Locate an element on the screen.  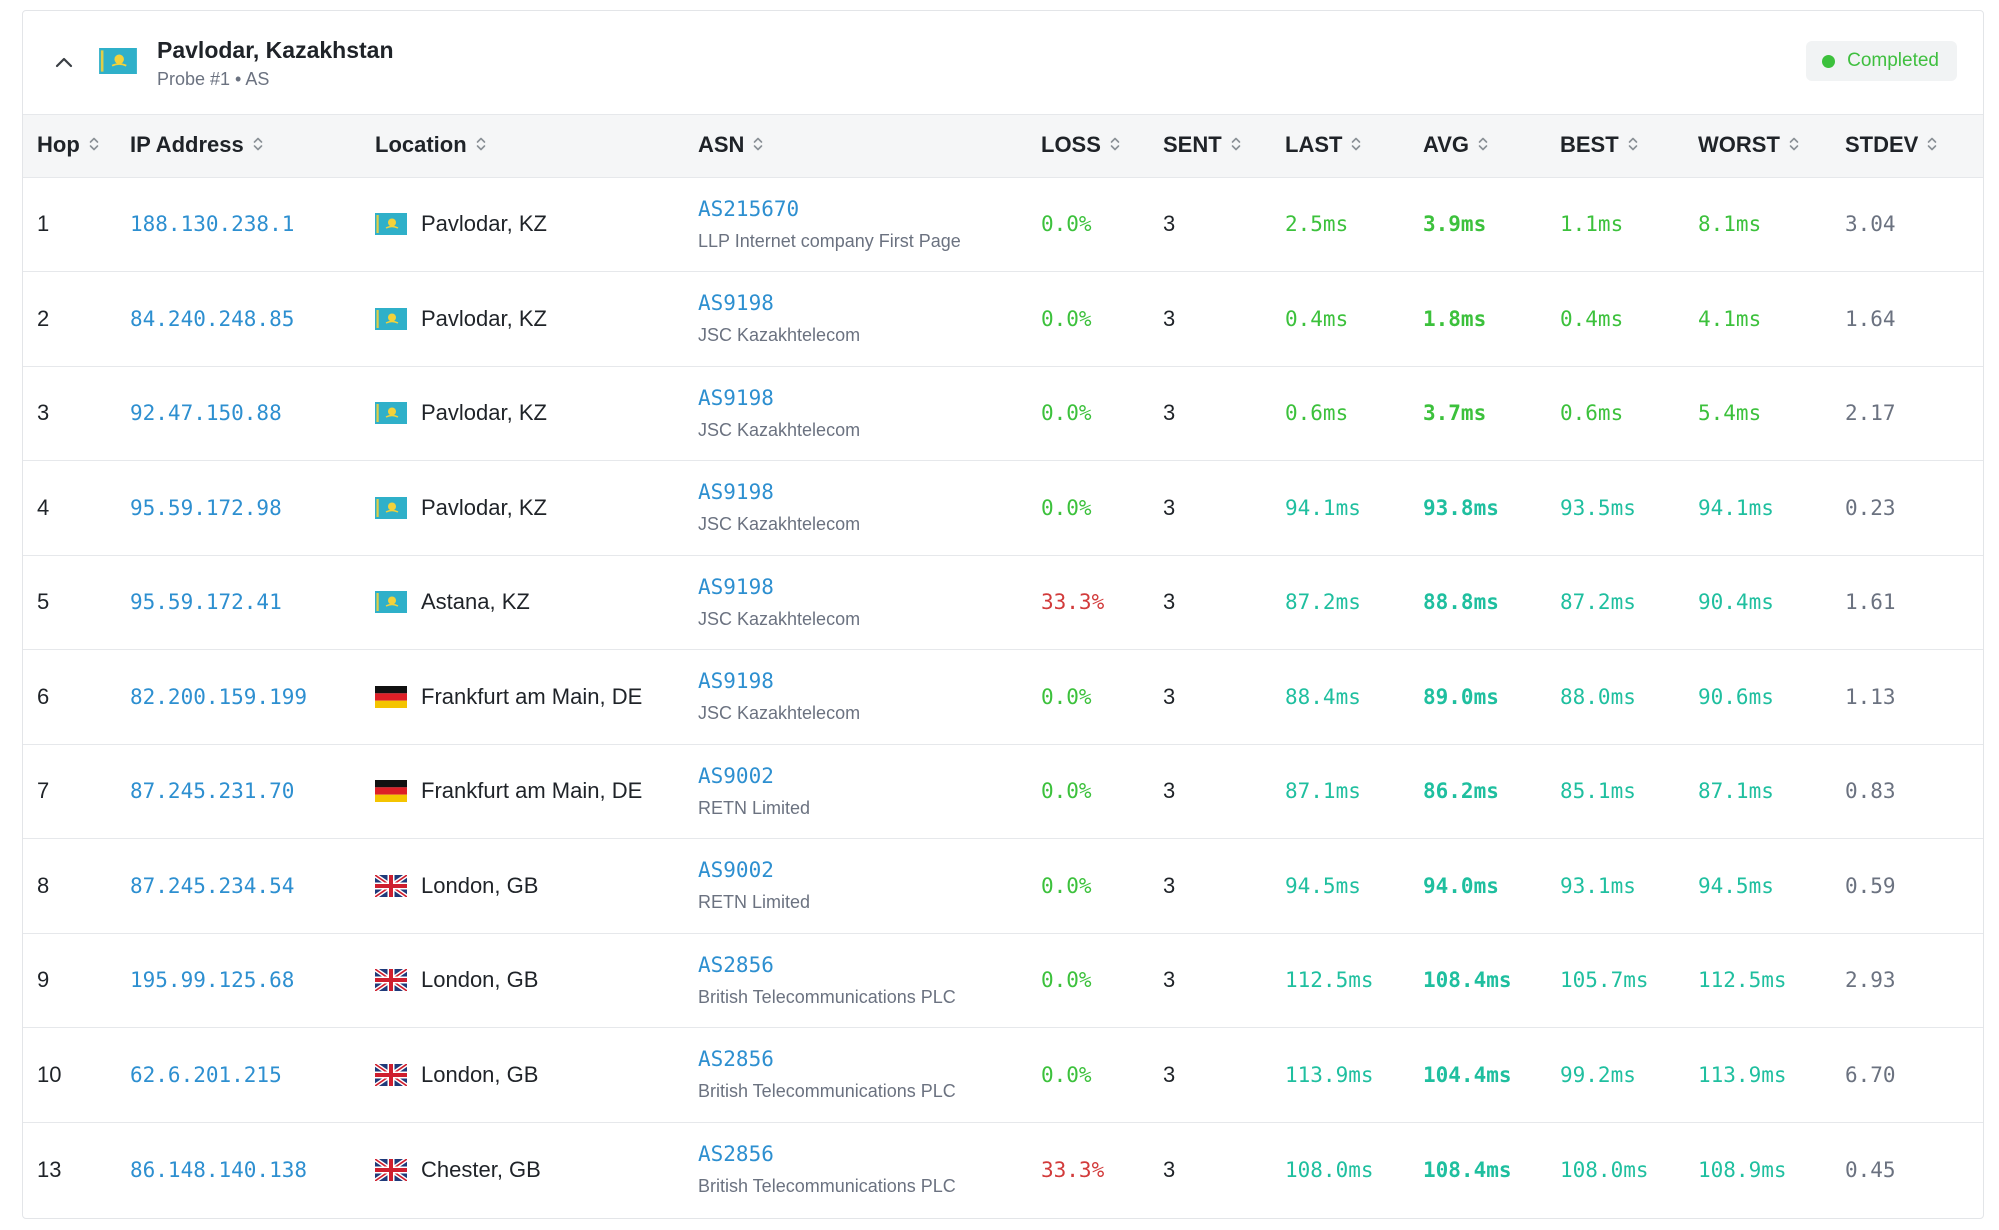
collapse-toggle is located at coordinates (64, 62).